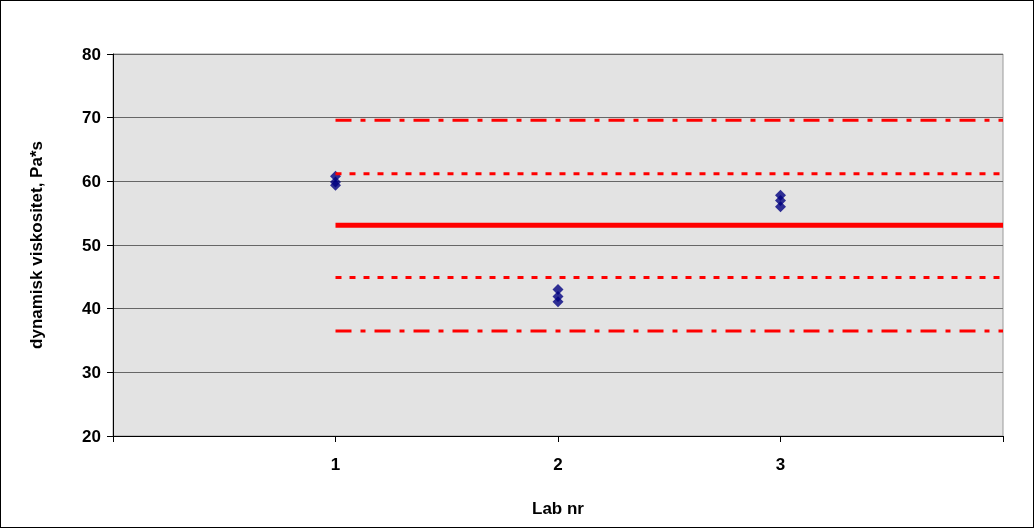 Image resolution: width=1034 pixels, height=528 pixels. What do you see at coordinates (91, 181) in the screenshot?
I see `y-tick-label: 60` at bounding box center [91, 181].